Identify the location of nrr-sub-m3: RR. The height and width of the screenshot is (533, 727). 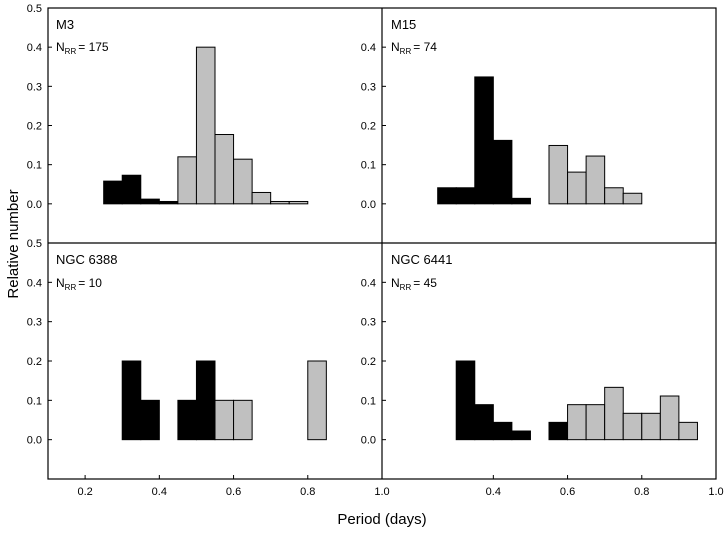
(71, 51).